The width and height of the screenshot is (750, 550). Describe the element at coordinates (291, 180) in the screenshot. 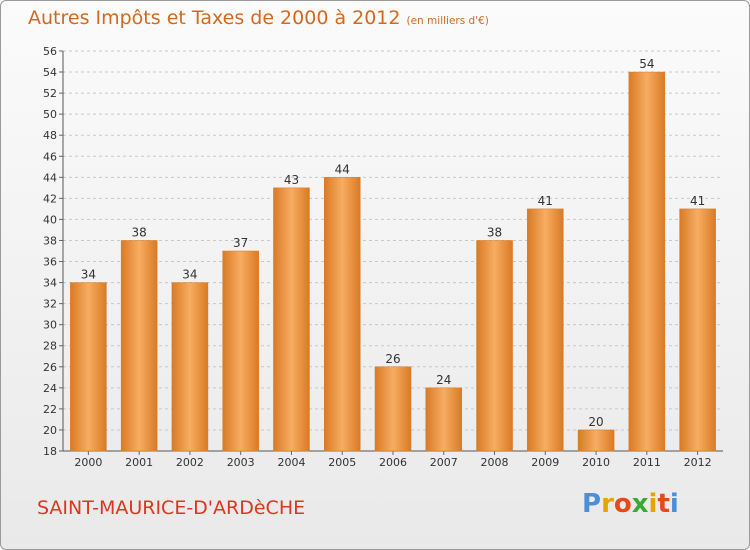

I see `data-label: 43` at that location.